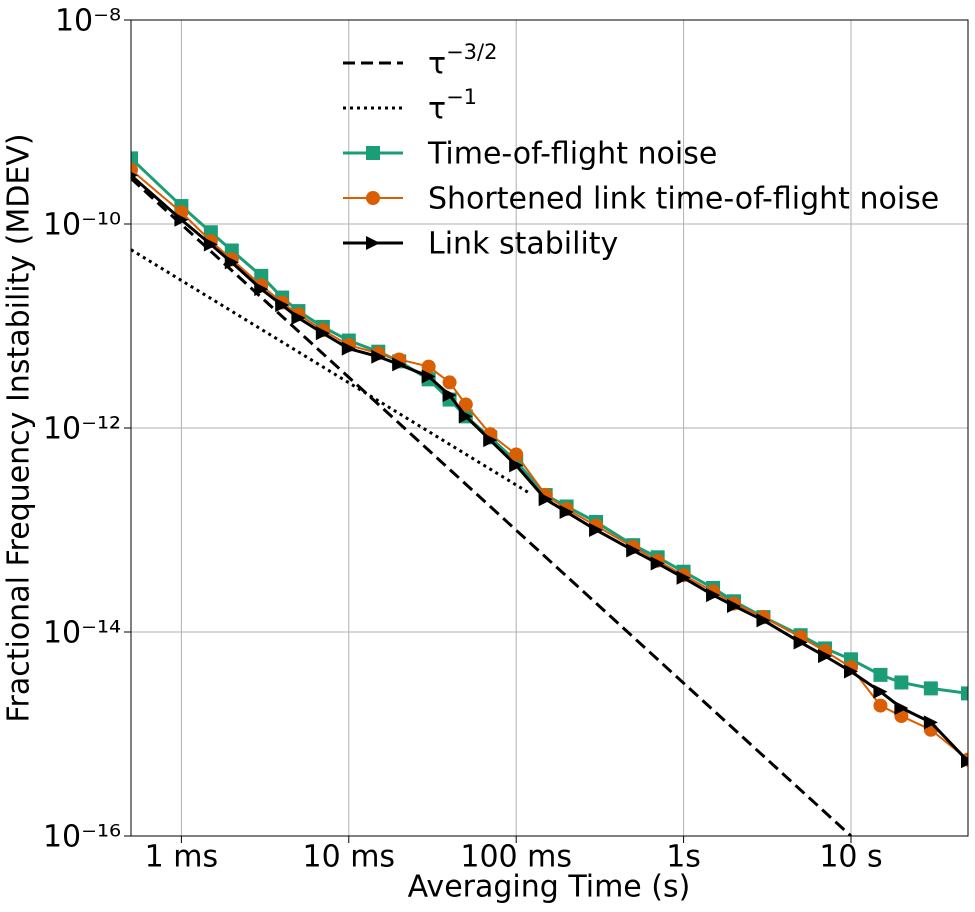 This screenshot has height=912, width=975. Describe the element at coordinates (181, 857) in the screenshot. I see `x-tick-label: 1 ms` at that location.